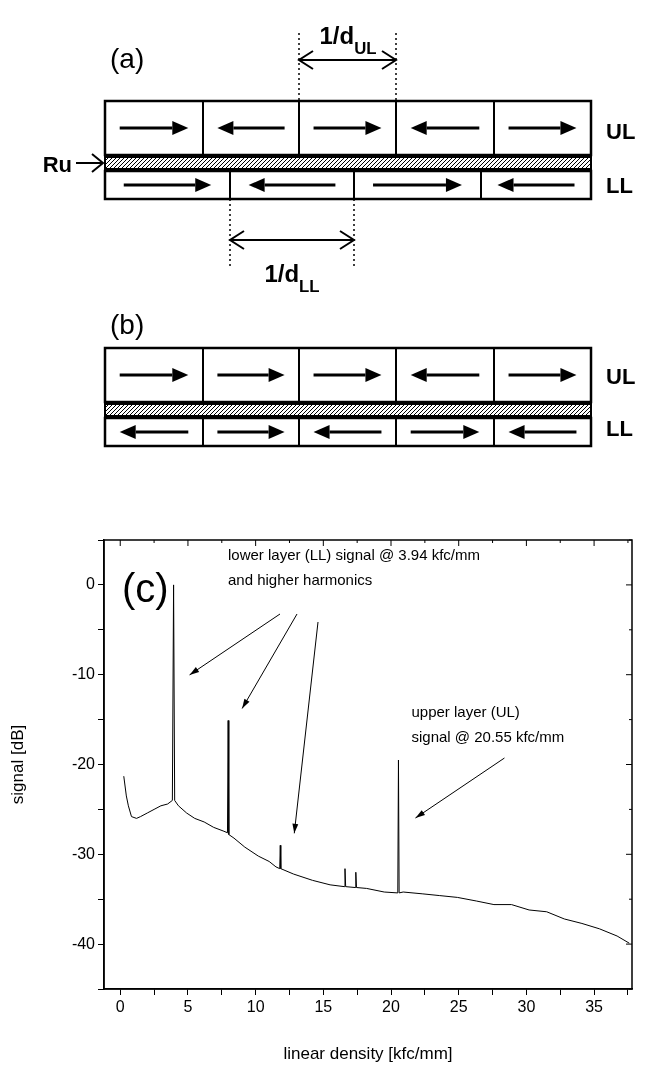 This screenshot has height=1069, width=652. Describe the element at coordinates (83, 853) in the screenshot. I see `y-tick-label: -30` at that location.